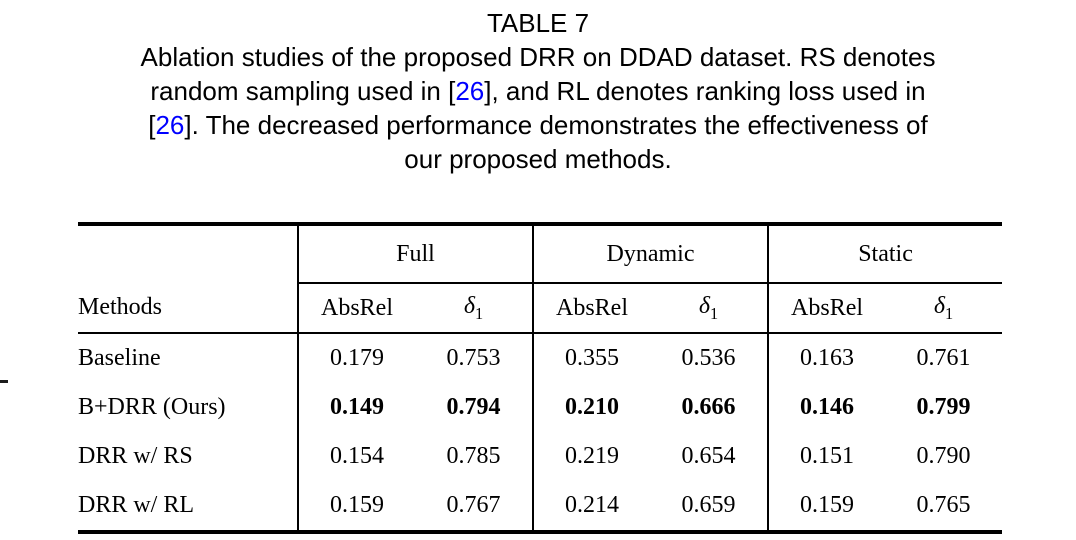 The width and height of the screenshot is (1076, 540). I want to click on column-header-methods: Methods, so click(188, 308).